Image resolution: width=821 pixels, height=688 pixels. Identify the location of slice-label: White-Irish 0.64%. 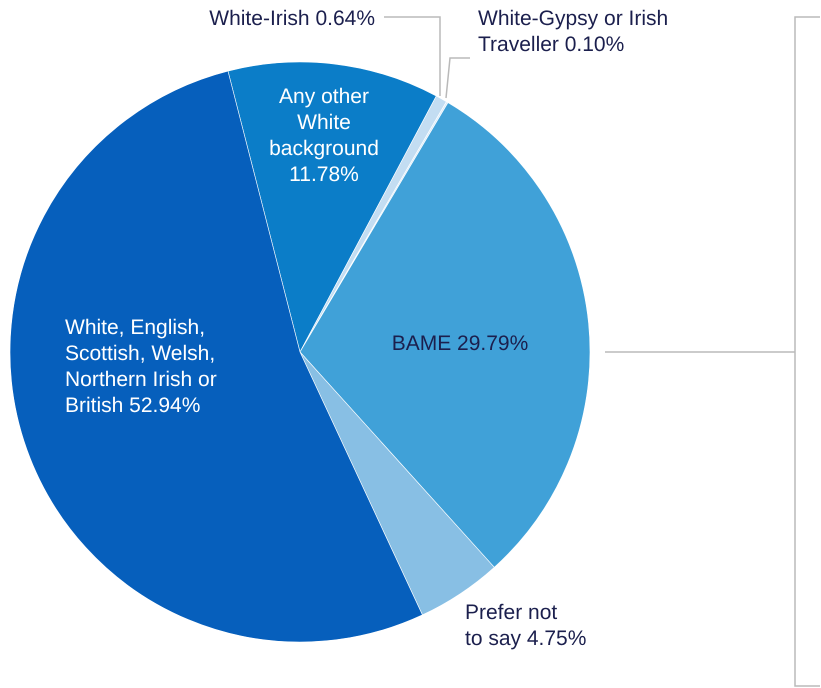
(292, 18).